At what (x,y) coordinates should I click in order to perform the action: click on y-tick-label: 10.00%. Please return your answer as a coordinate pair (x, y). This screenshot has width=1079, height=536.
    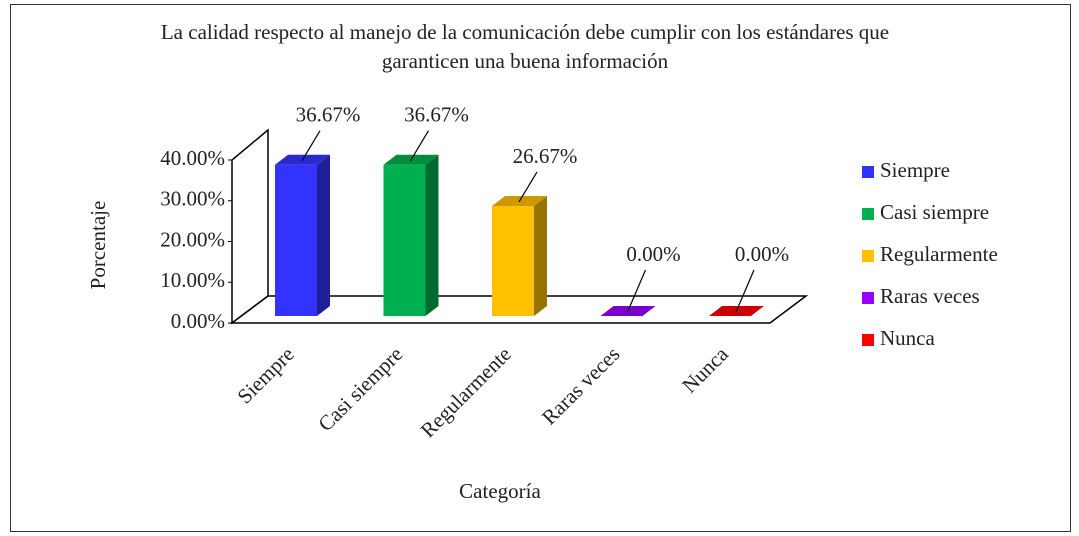
    Looking at the image, I should click on (192, 280).